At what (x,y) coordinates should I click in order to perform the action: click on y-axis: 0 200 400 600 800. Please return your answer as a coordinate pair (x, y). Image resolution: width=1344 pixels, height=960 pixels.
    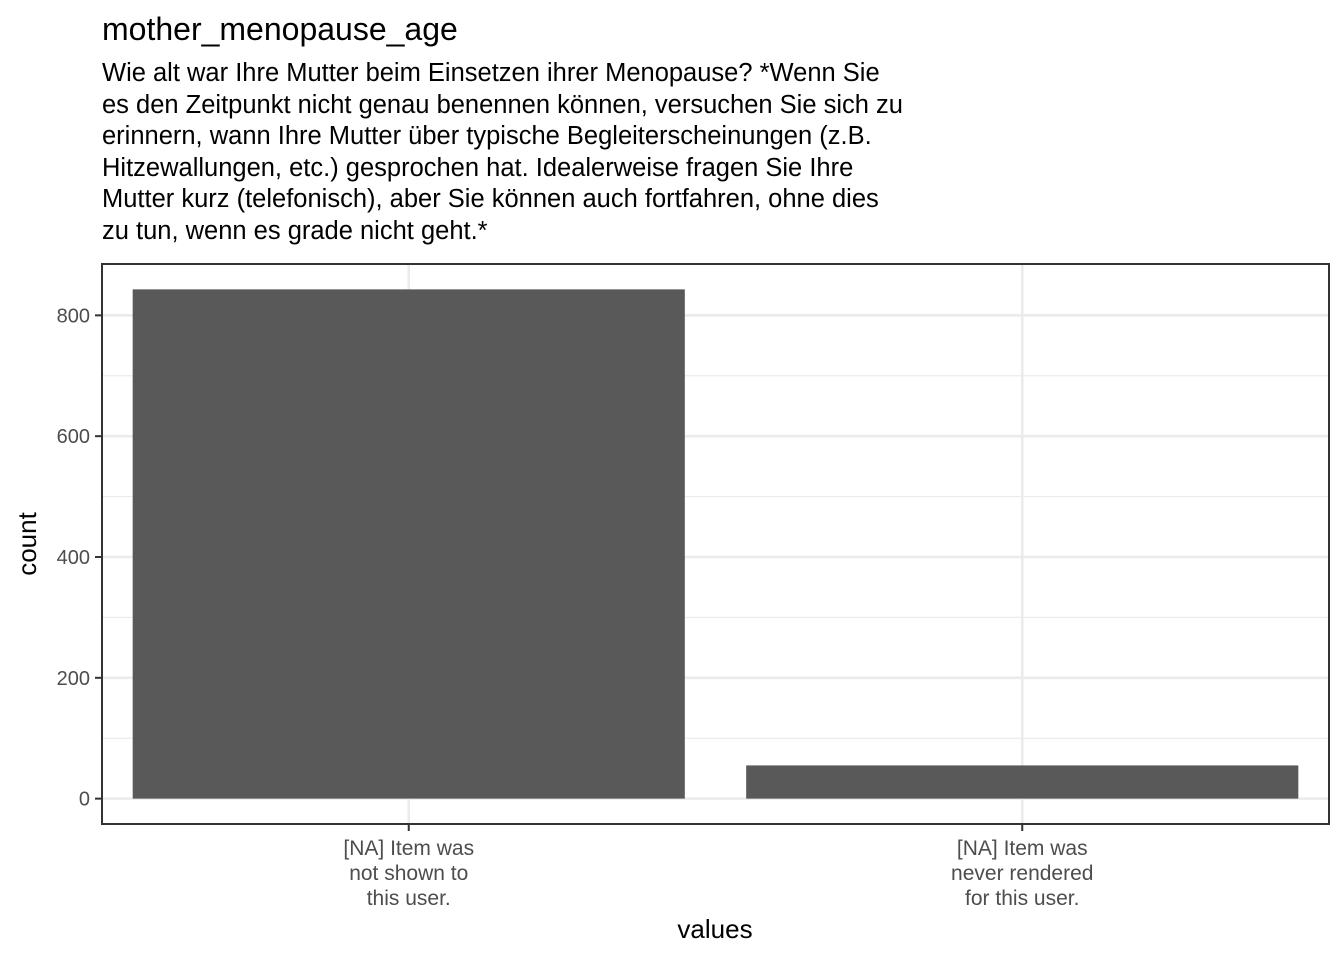
    Looking at the image, I should click on (79, 558).